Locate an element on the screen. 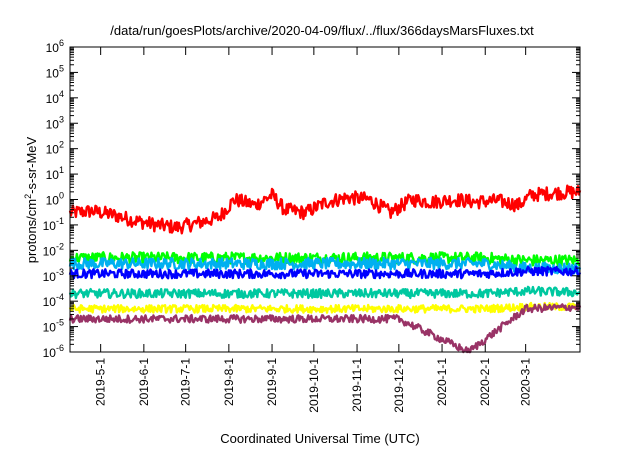 This screenshot has width=640, height=453. x-tick-label: 2019-5-1 is located at coordinates (101, 382).